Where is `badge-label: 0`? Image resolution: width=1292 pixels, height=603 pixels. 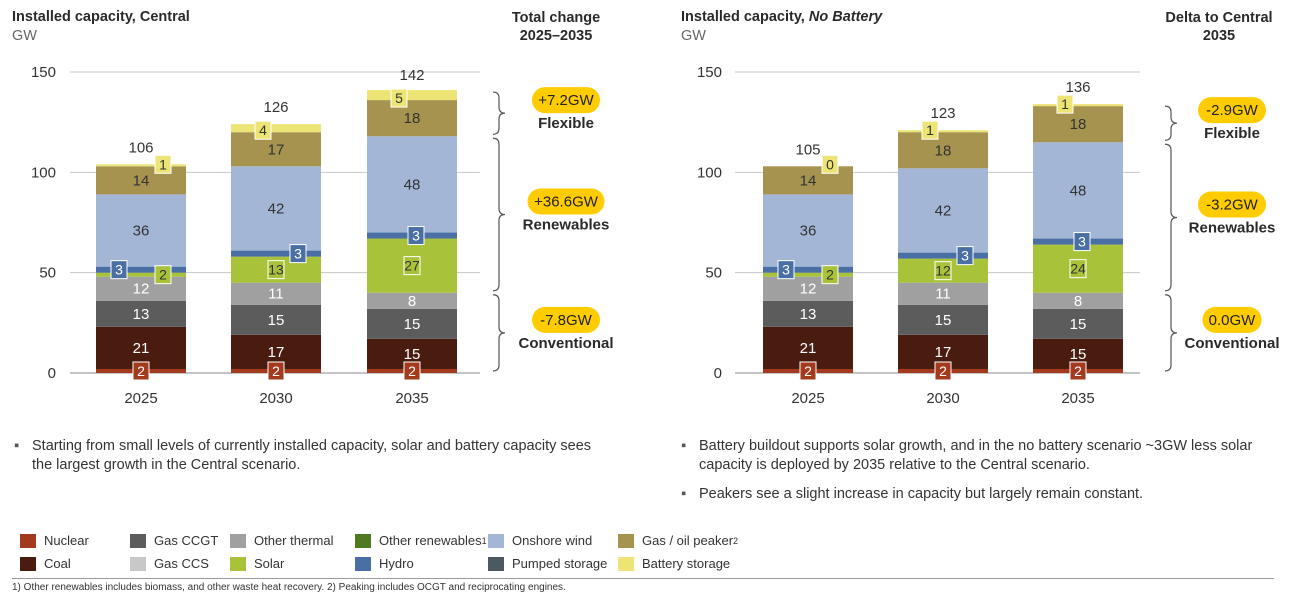 badge-label: 0 is located at coordinates (830, 164).